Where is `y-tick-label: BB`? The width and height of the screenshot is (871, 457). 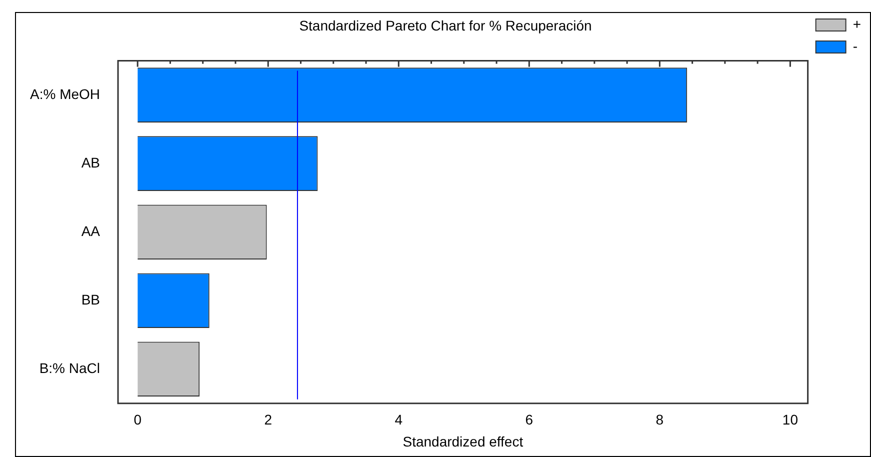 y-tick-label: BB is located at coordinates (90, 299).